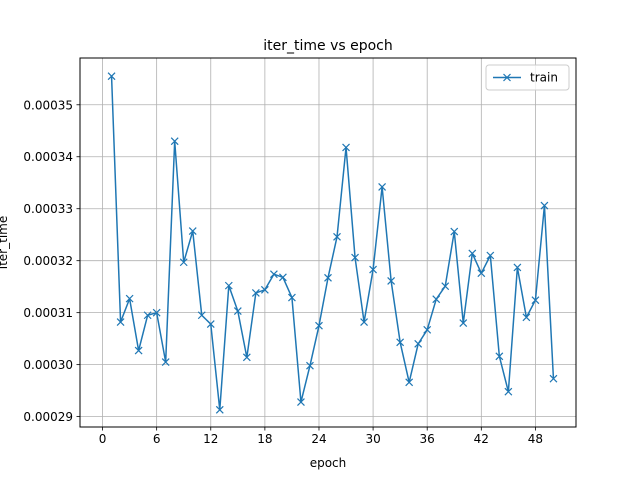  What do you see at coordinates (481, 439) in the screenshot?
I see `x-tick-label: 42` at bounding box center [481, 439].